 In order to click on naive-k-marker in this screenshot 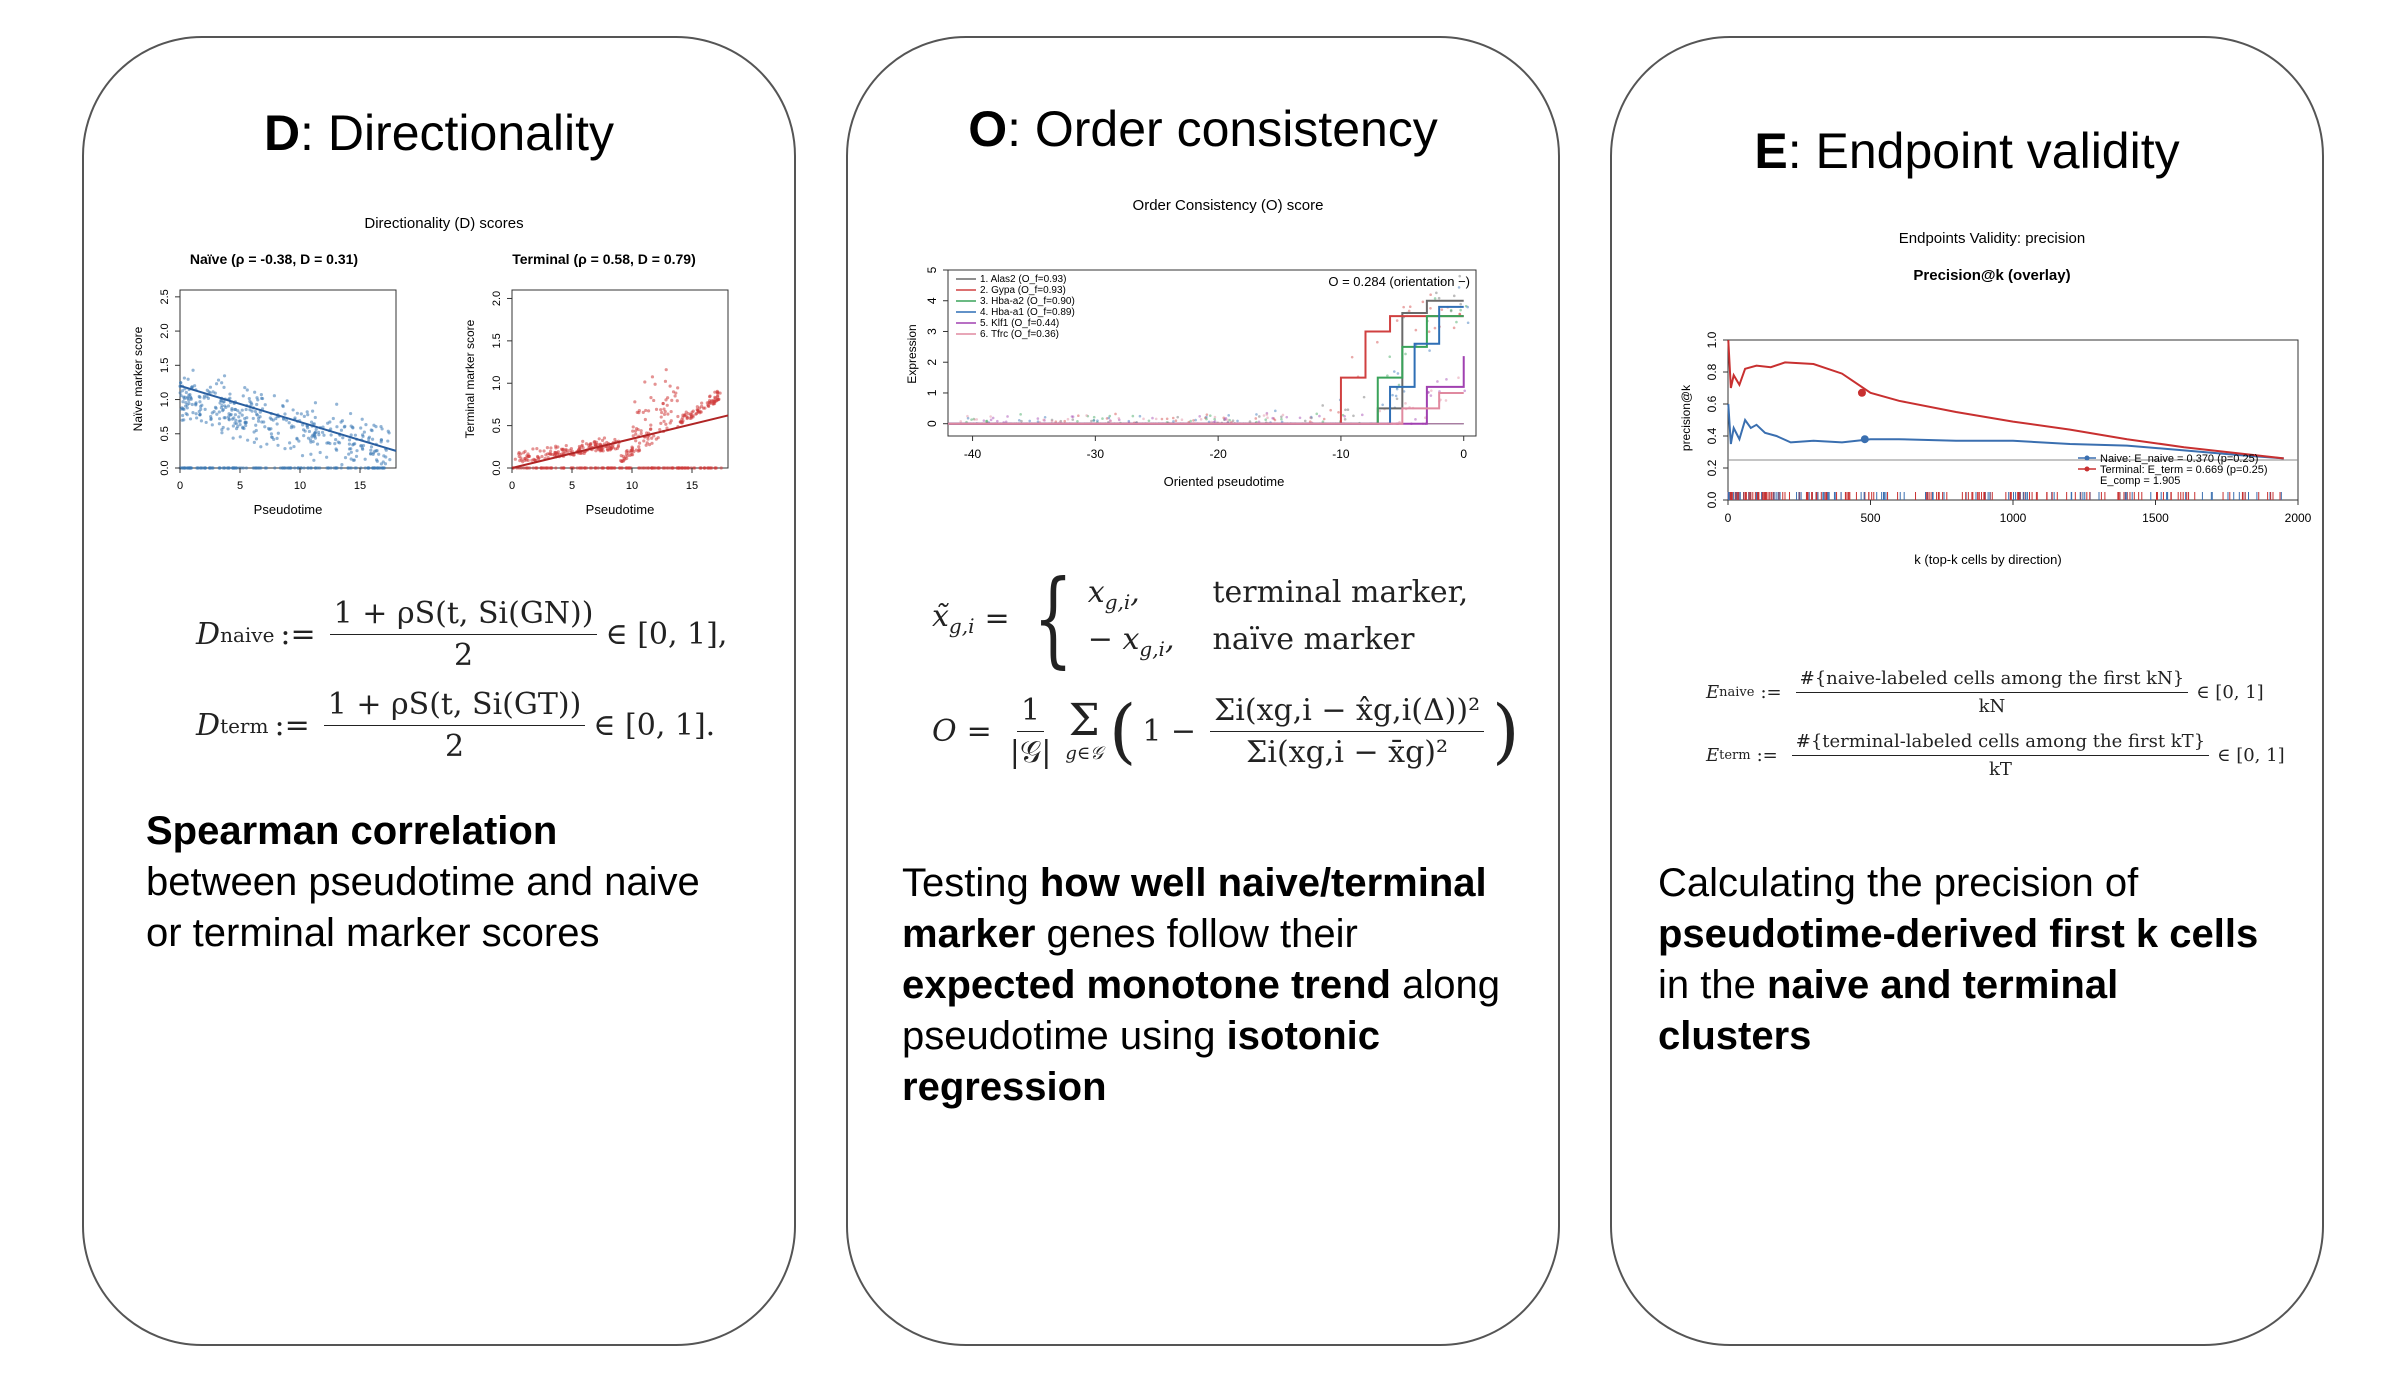, I will do `click(1864, 439)`.